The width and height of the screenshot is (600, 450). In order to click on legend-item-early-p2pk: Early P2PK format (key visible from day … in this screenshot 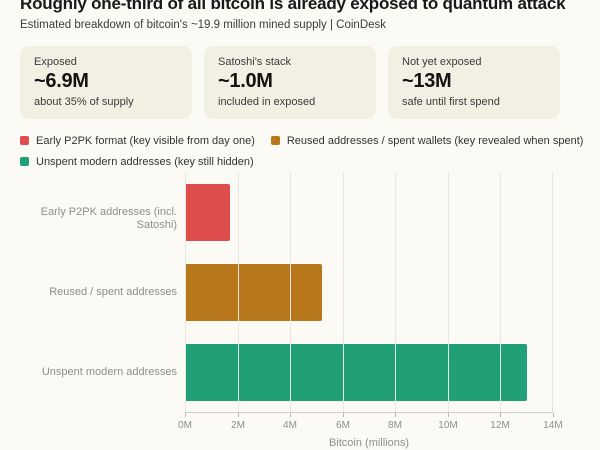, I will do `click(137, 141)`.